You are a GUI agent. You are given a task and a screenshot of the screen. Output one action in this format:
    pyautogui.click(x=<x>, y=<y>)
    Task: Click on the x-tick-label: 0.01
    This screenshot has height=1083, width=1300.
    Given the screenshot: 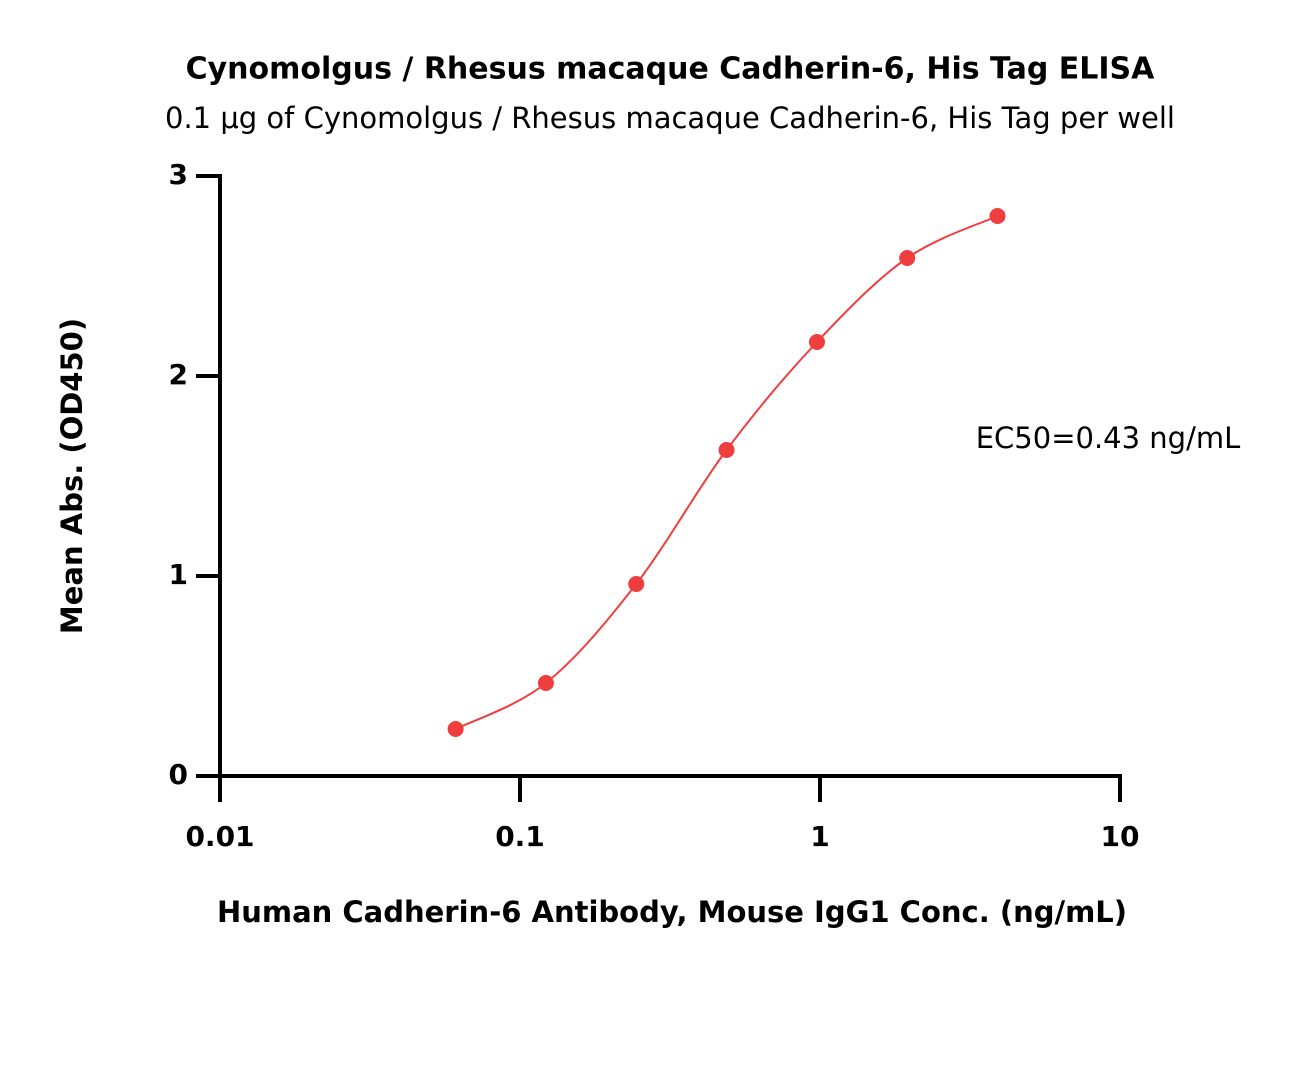 What is the action you would take?
    pyautogui.click(x=219, y=836)
    